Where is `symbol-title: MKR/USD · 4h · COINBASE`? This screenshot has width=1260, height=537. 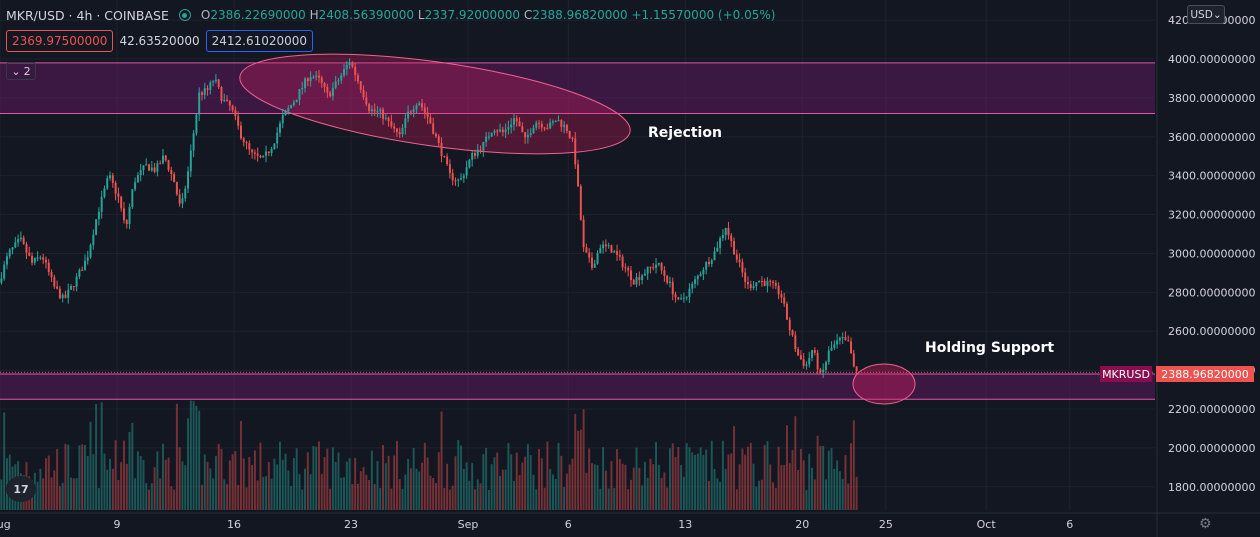 symbol-title: MKR/USD · 4h · COINBASE is located at coordinates (87, 15).